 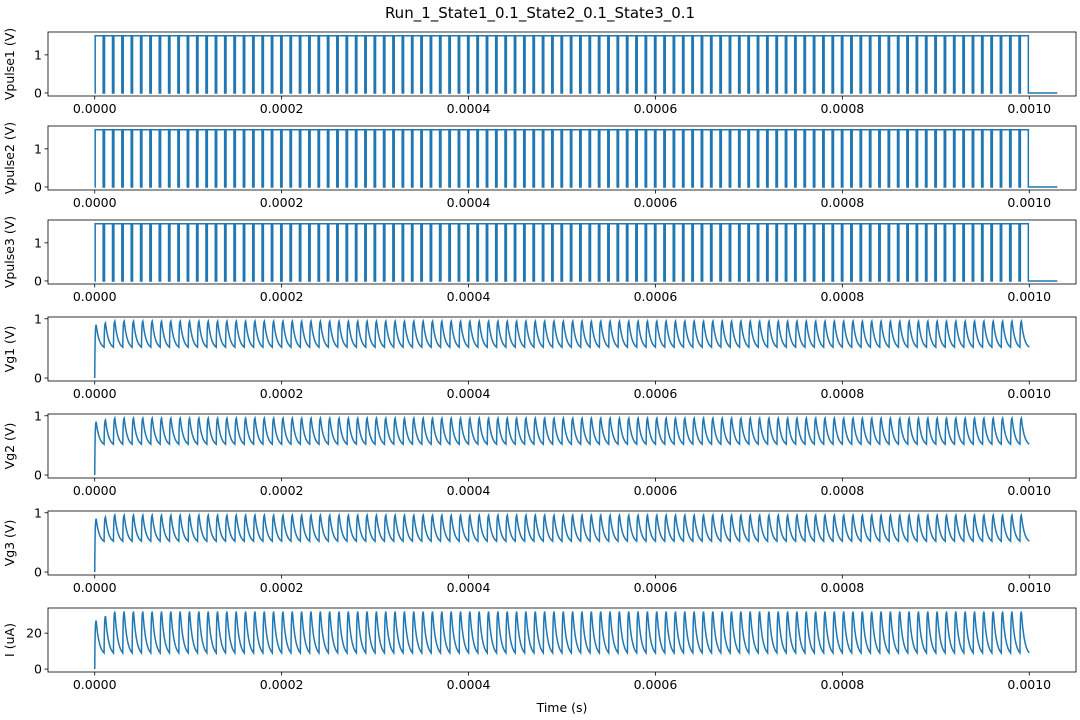 What do you see at coordinates (9, 446) in the screenshot?
I see `y-axis-label: Vg2 (V)` at bounding box center [9, 446].